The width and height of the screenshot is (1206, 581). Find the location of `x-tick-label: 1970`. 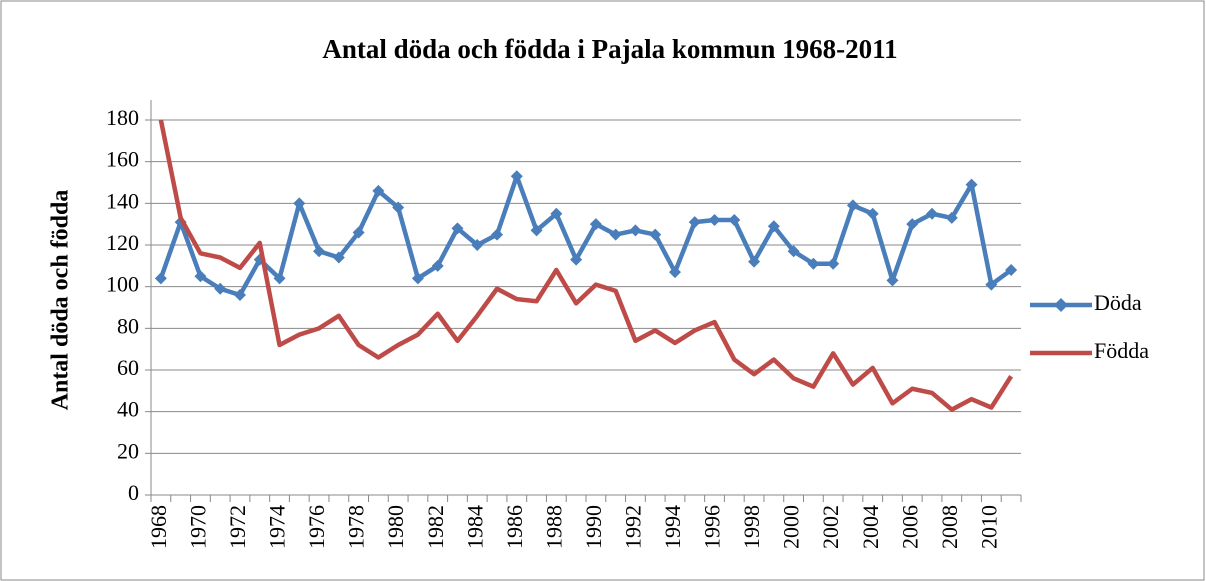

x-tick-label: 1970 is located at coordinates (197, 527).